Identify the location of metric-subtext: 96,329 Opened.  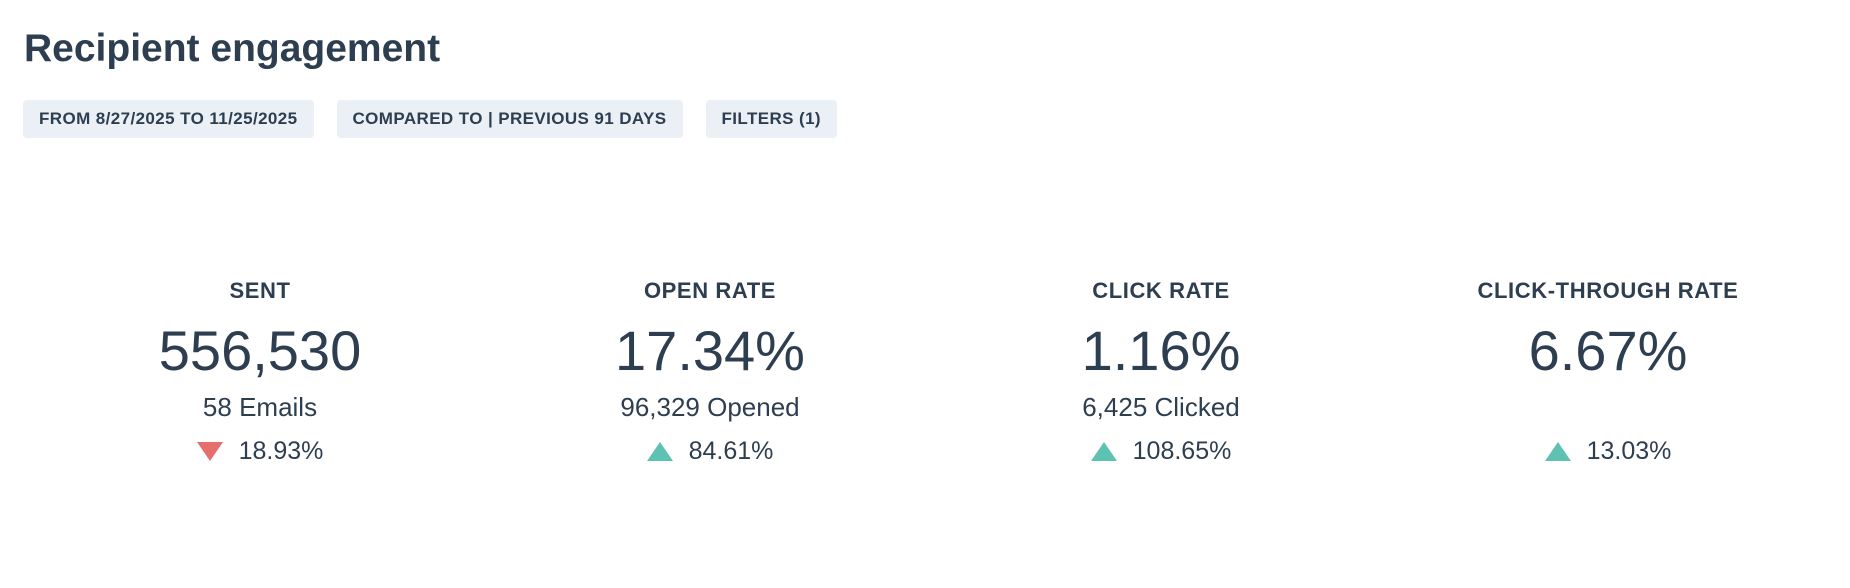
(710, 407).